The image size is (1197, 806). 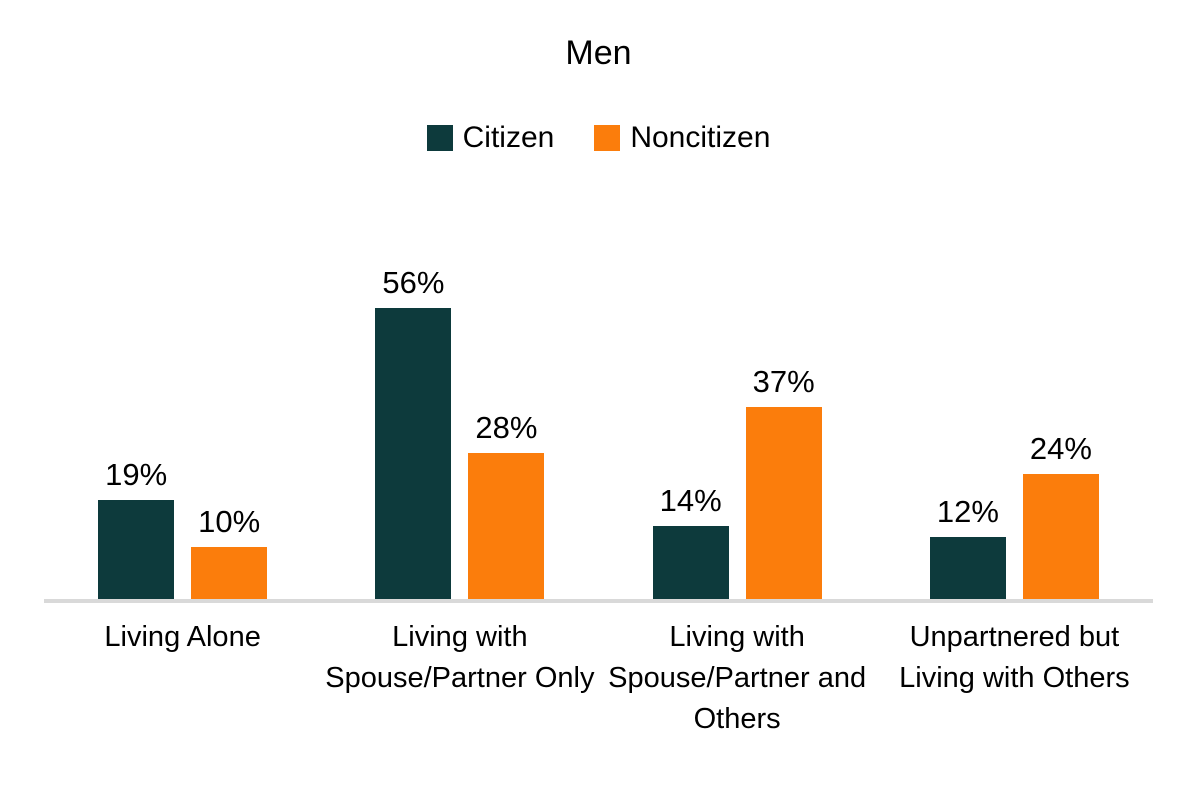 I want to click on bar-group: 56% 28%, so click(x=459, y=377).